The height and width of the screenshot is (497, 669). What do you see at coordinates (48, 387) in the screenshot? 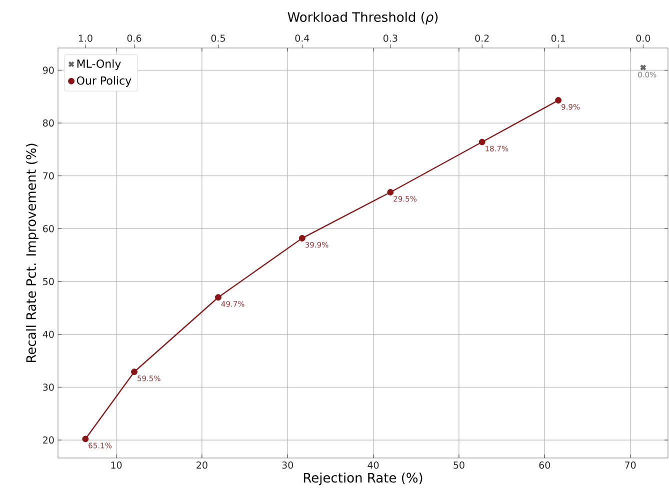
I see `y-tick-label: 30` at bounding box center [48, 387].